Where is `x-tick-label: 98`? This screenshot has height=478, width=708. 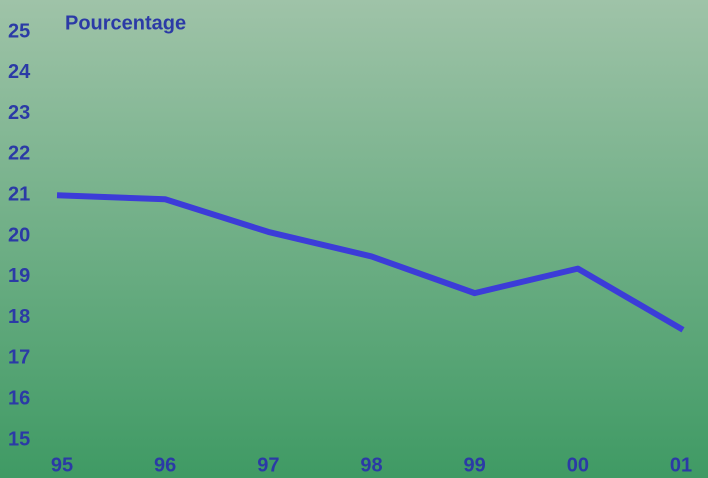
x-tick-label: 98 is located at coordinates (371, 465).